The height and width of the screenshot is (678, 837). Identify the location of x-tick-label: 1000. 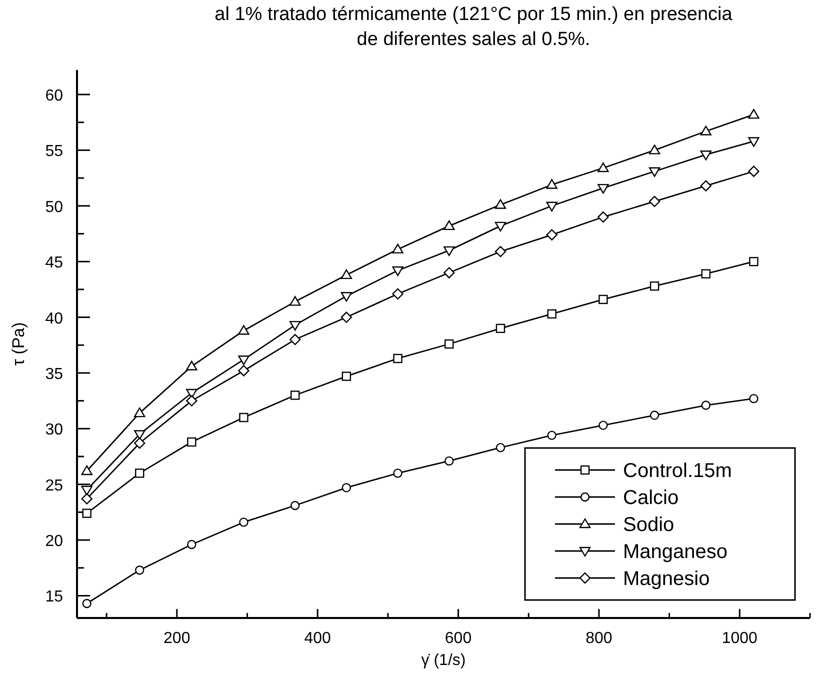
(740, 638).